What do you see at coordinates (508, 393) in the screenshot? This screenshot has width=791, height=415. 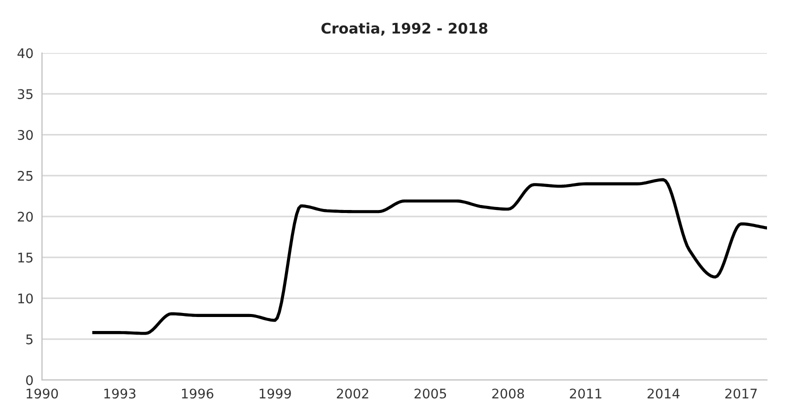 I see `x-tick-label: 2008` at bounding box center [508, 393].